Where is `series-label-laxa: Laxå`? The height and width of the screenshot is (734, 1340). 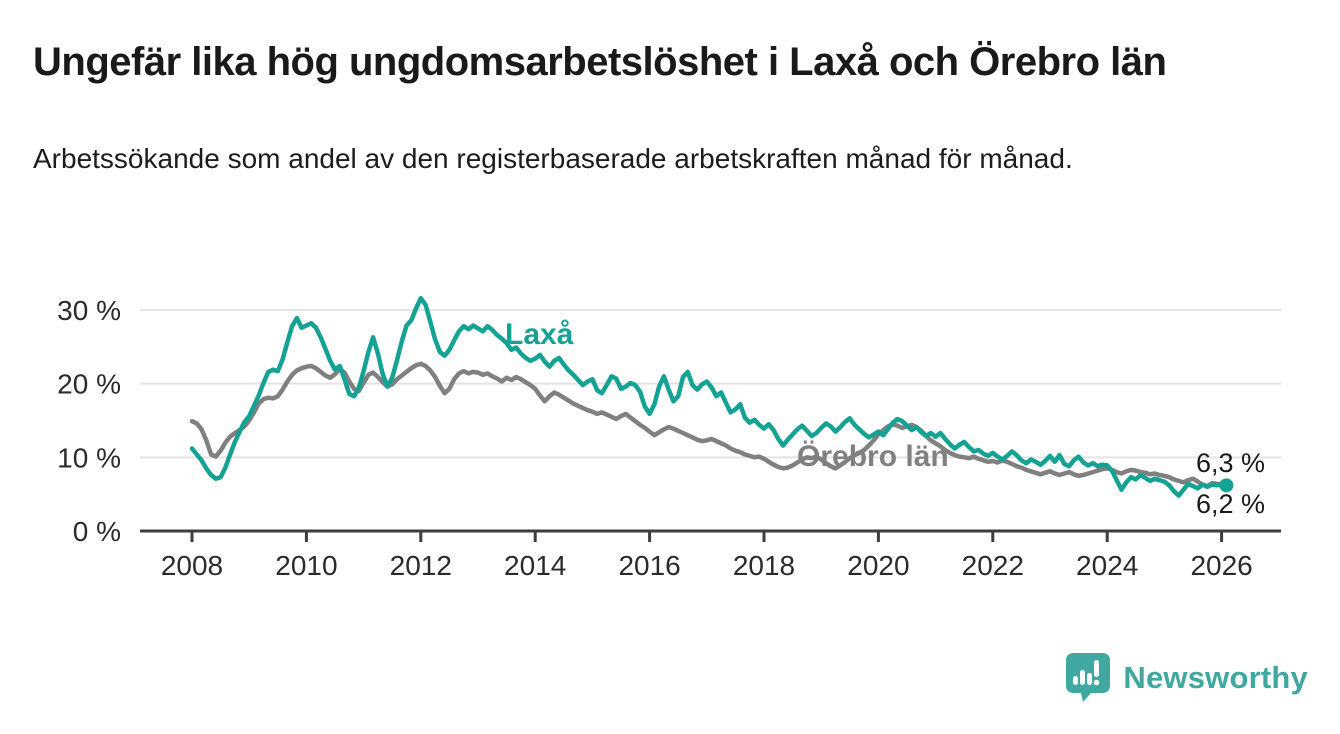 series-label-laxa: Laxå is located at coordinates (539, 334).